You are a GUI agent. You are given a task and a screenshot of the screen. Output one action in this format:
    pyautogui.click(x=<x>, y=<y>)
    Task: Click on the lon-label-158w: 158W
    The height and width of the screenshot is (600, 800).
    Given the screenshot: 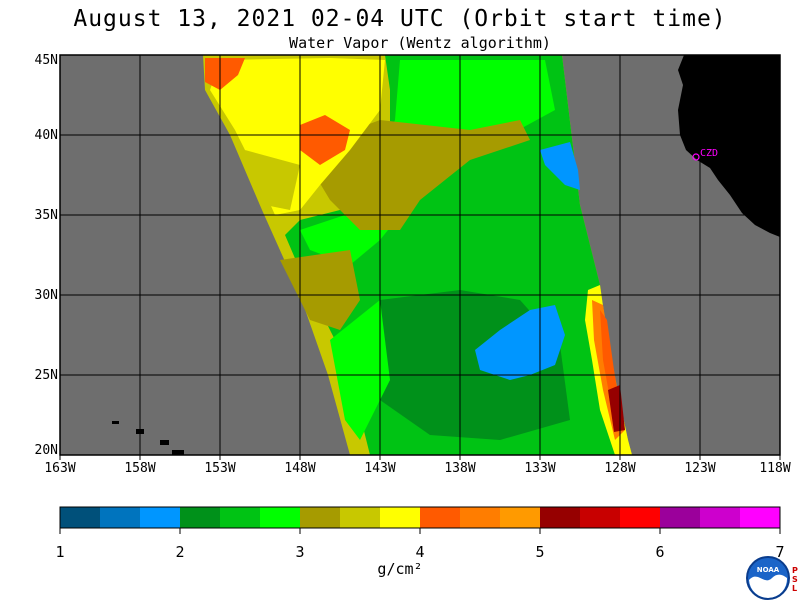 What is the action you would take?
    pyautogui.click(x=140, y=468)
    